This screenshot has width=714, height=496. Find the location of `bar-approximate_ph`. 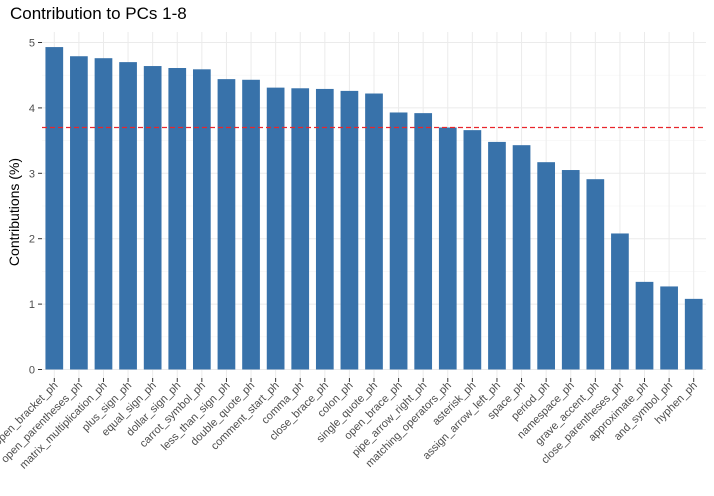

bar-approximate_ph is located at coordinates (644, 325).